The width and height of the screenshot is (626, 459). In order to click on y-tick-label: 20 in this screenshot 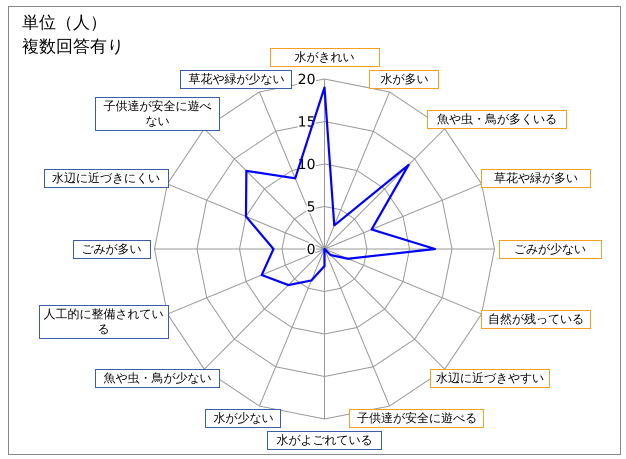, I will do `click(307, 80)`.